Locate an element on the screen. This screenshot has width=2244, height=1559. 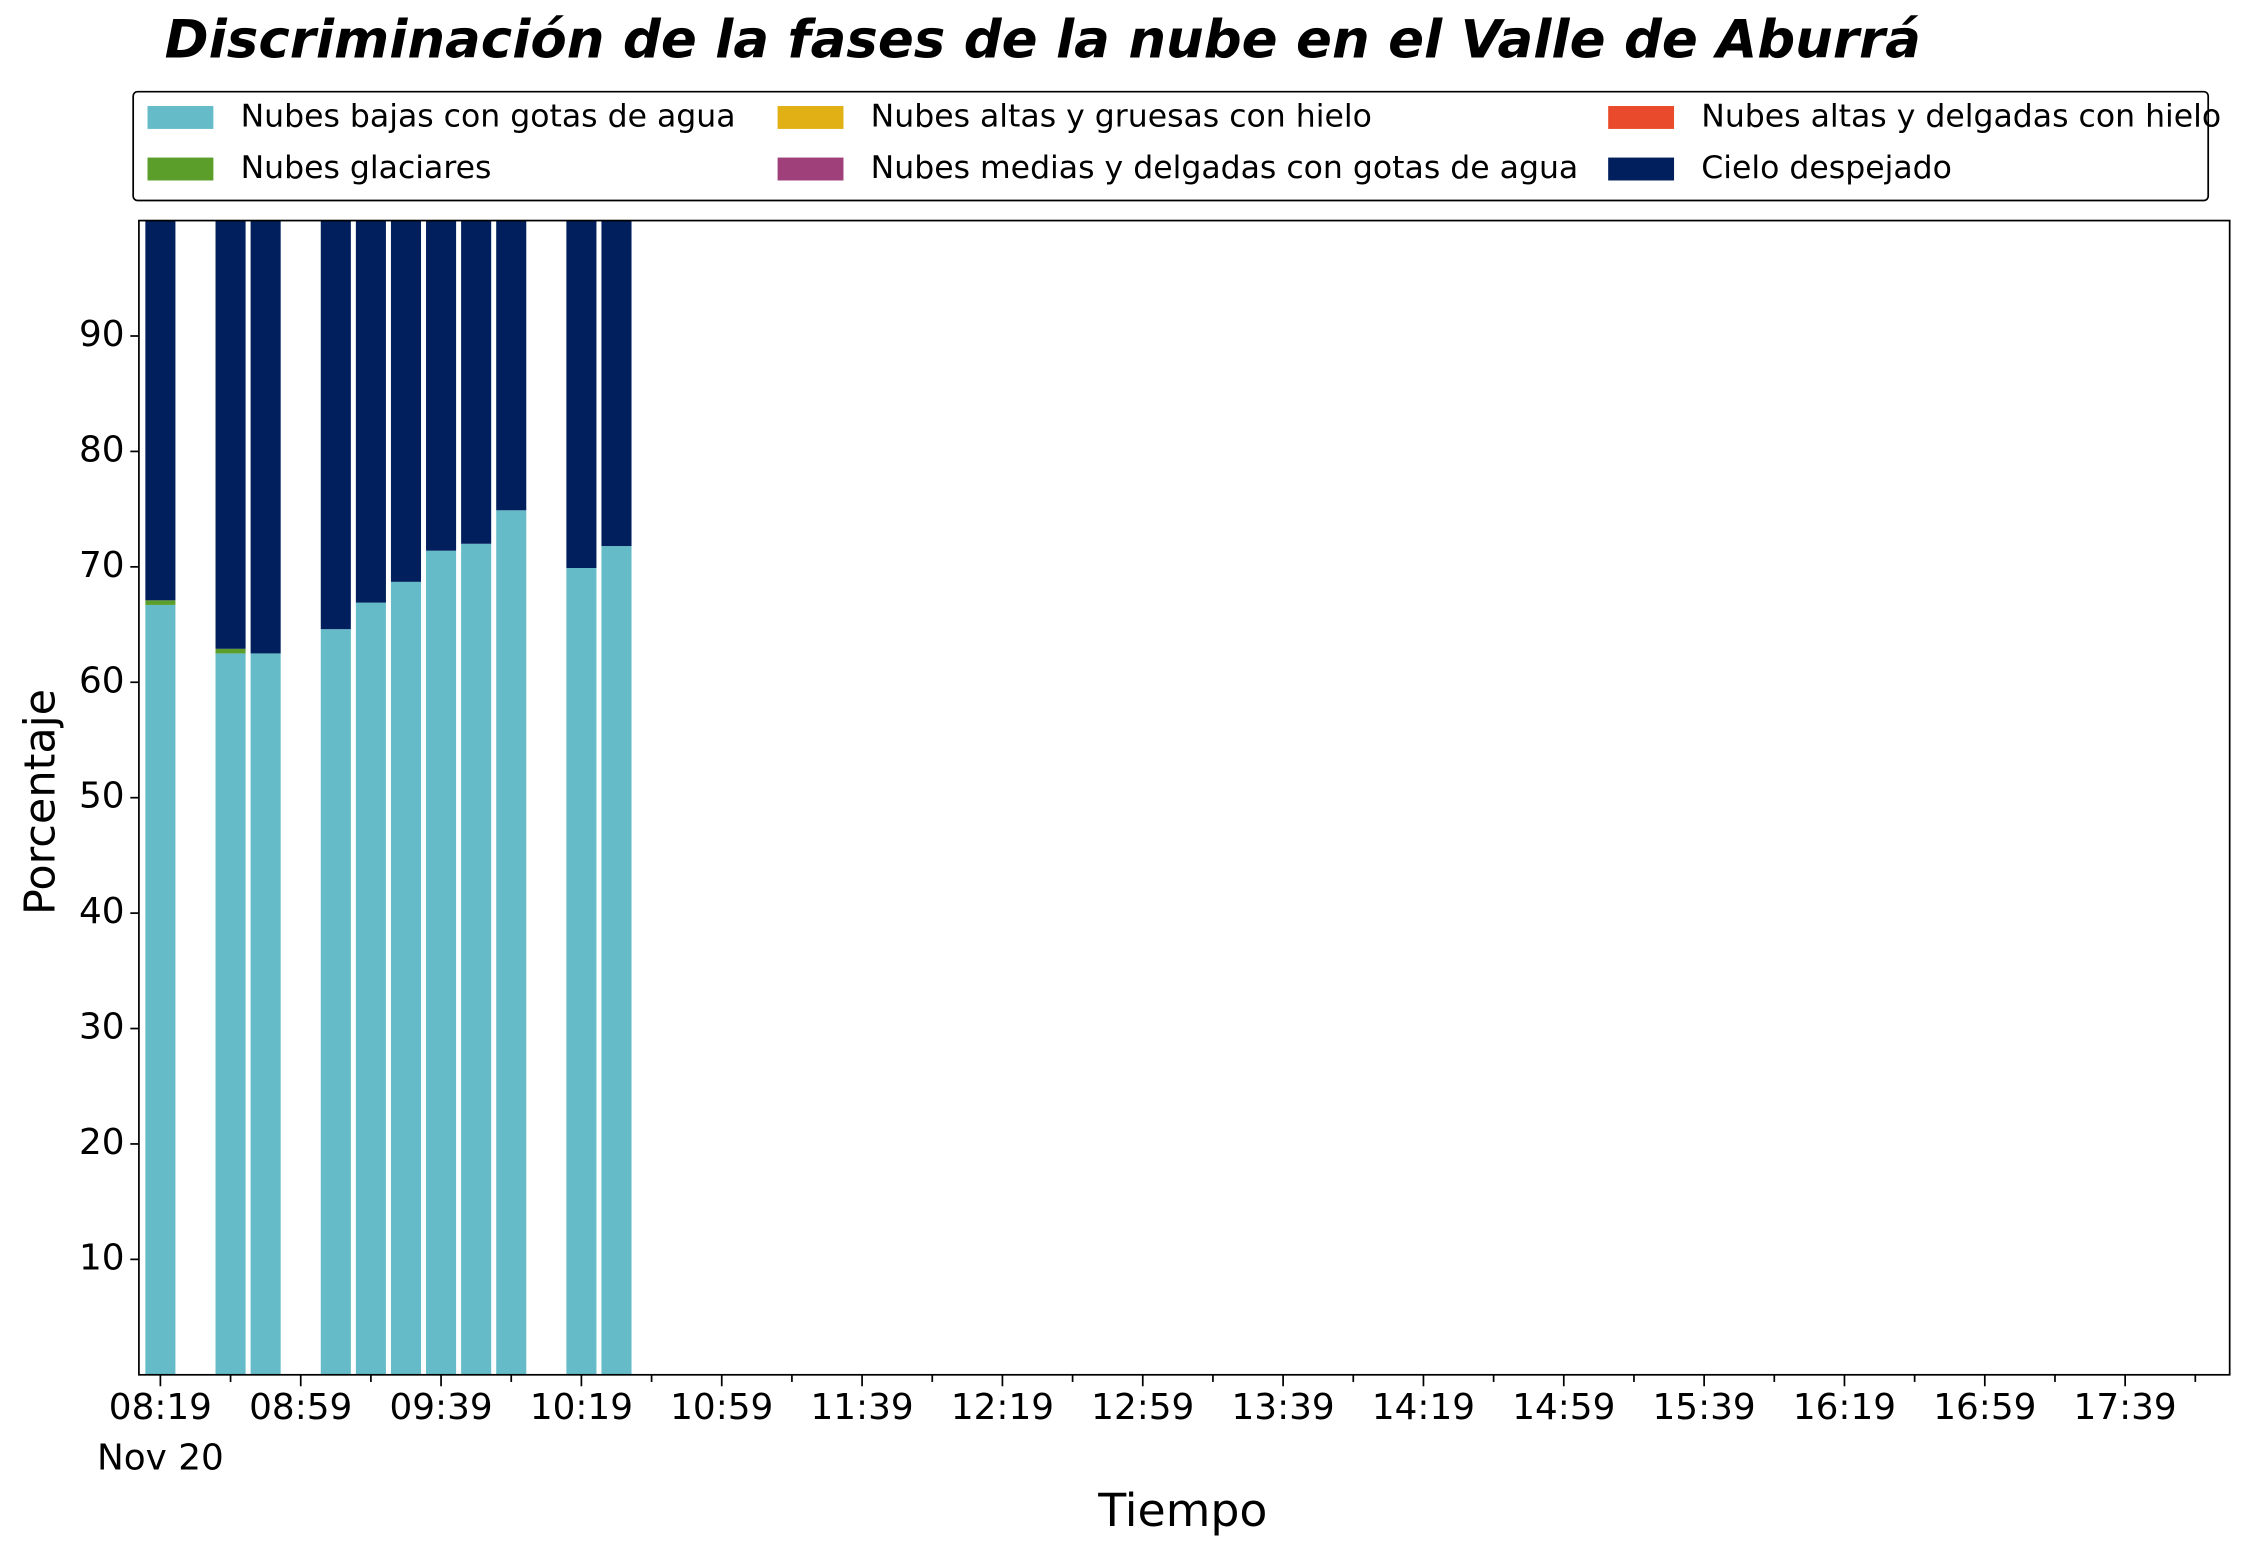
legend-label: Nubes altas y delgadas con hielo is located at coordinates (1961, 116).